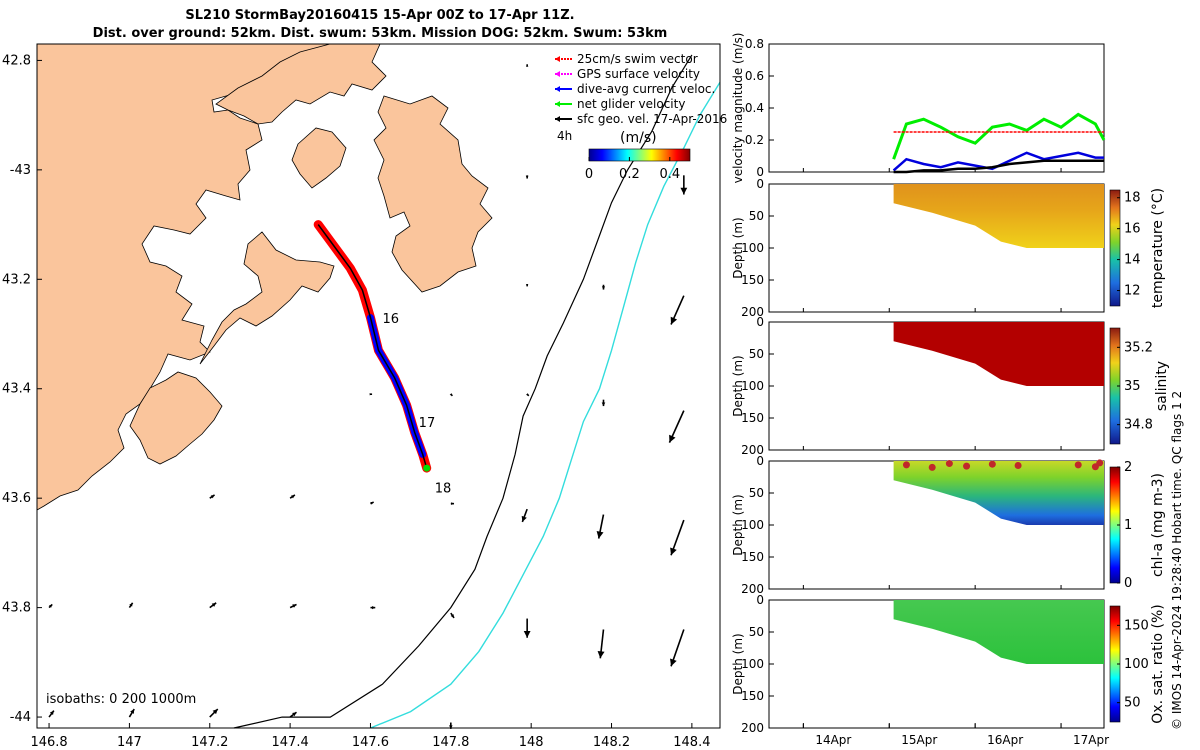 The height and width of the screenshot is (750, 1200). What do you see at coordinates (417, 404) in the screenshot?
I see `day-labels: 16 17 18` at bounding box center [417, 404].